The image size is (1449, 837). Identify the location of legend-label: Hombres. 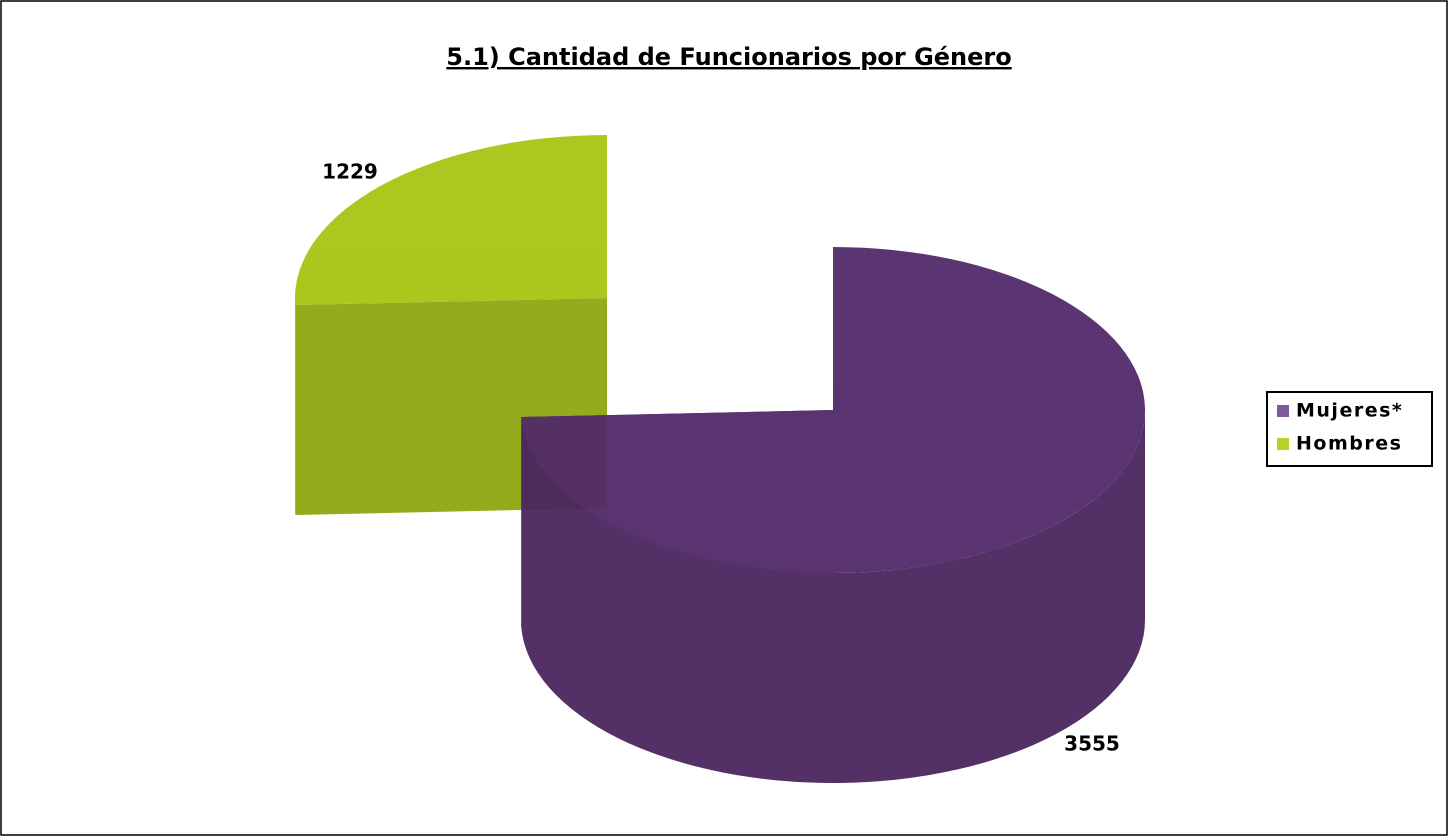
(1349, 444).